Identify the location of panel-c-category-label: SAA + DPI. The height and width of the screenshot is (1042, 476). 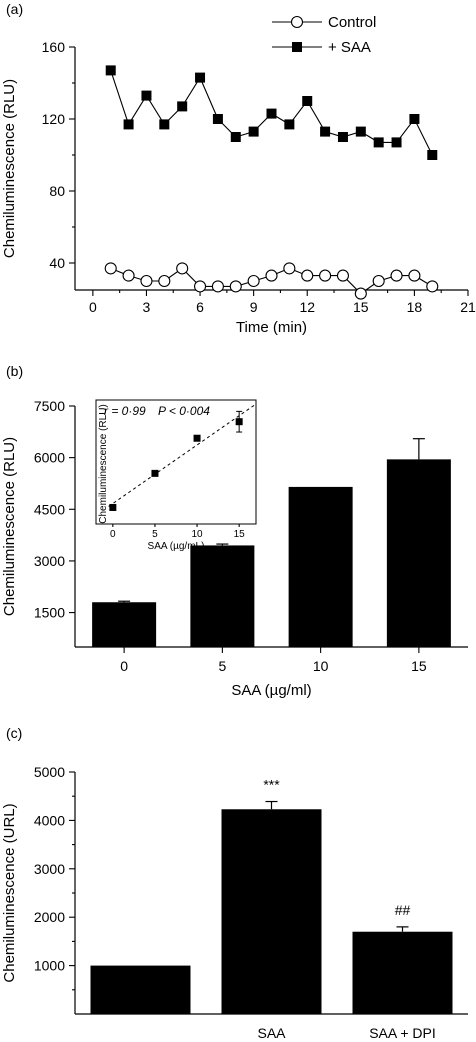
(402, 1033).